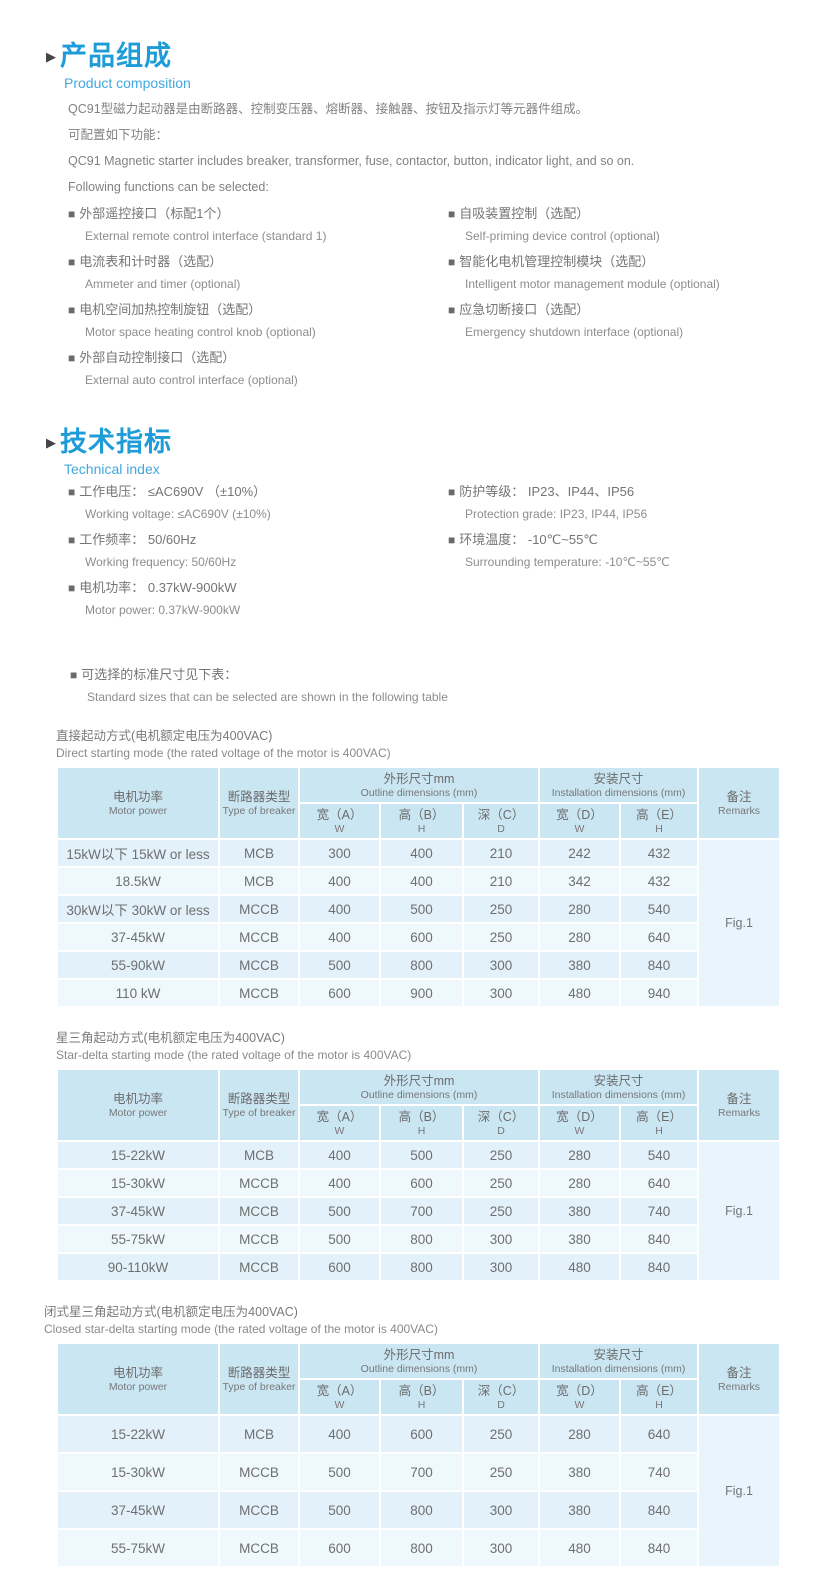  What do you see at coordinates (556, 513) in the screenshot?
I see `tech-en: Protection grade: IP23, IP44, IP56` at bounding box center [556, 513].